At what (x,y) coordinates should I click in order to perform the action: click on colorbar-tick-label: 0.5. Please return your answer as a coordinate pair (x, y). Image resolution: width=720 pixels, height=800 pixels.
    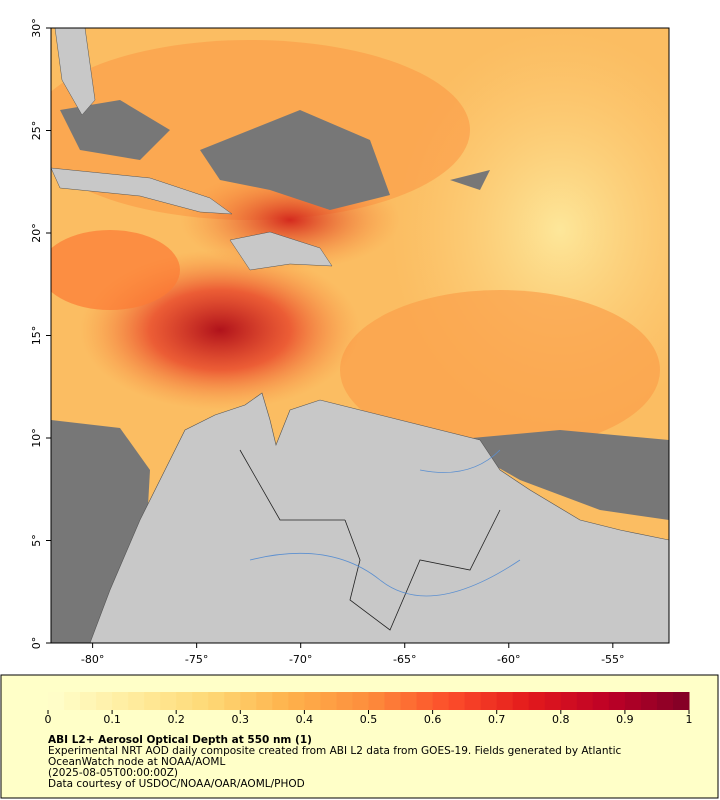
    Looking at the image, I should click on (369, 719).